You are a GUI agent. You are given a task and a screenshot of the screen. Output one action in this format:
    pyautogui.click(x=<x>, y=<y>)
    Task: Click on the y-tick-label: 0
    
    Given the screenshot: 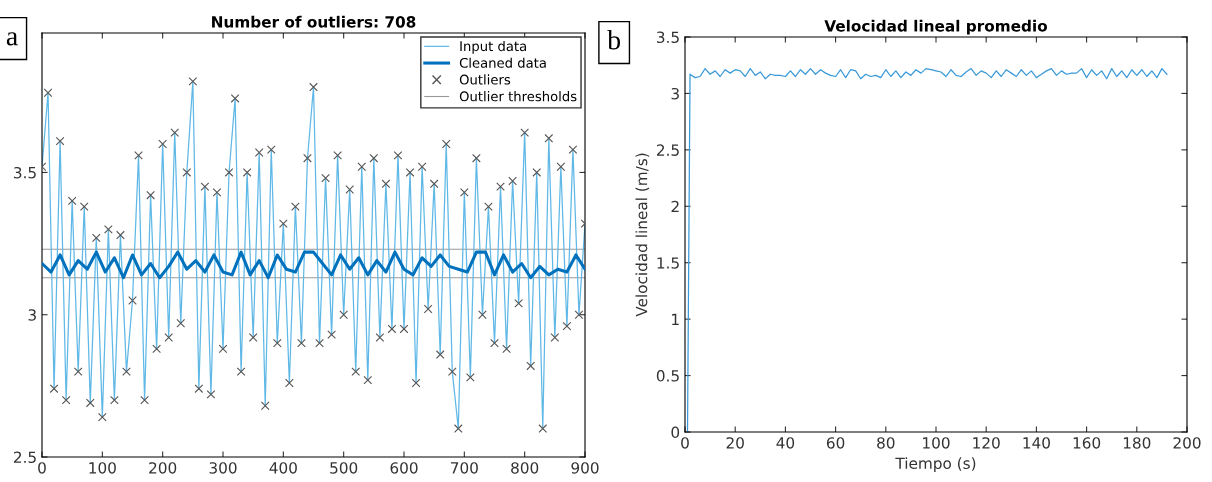 What is the action you would take?
    pyautogui.click(x=675, y=432)
    